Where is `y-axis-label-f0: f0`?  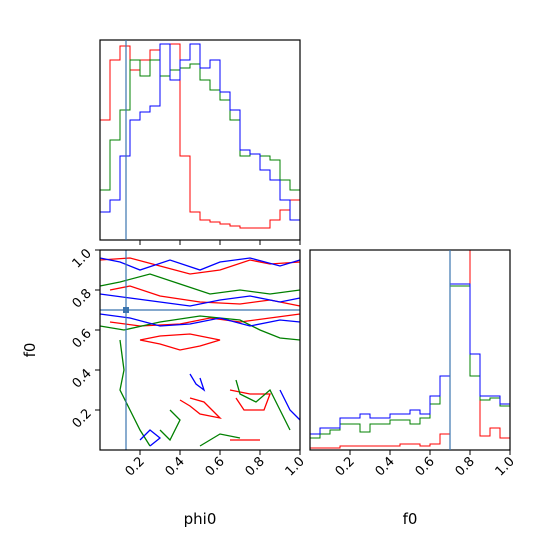
y-axis-label-f0: f0 is located at coordinates (30, 350).